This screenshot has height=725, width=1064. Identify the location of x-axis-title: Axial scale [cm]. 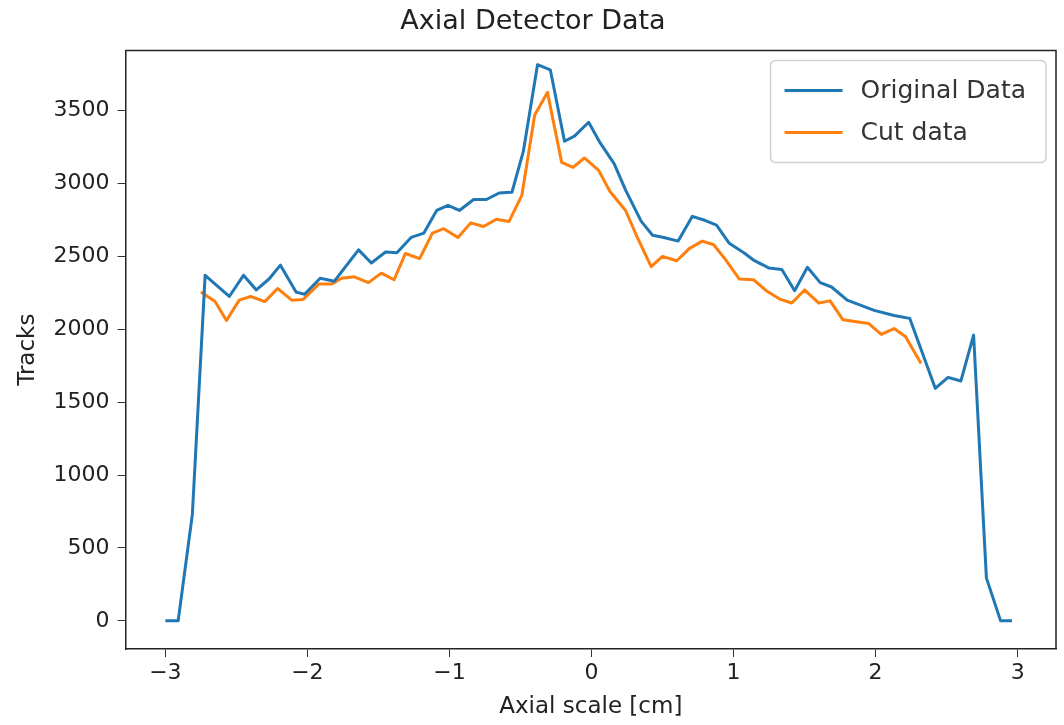
(591, 705).